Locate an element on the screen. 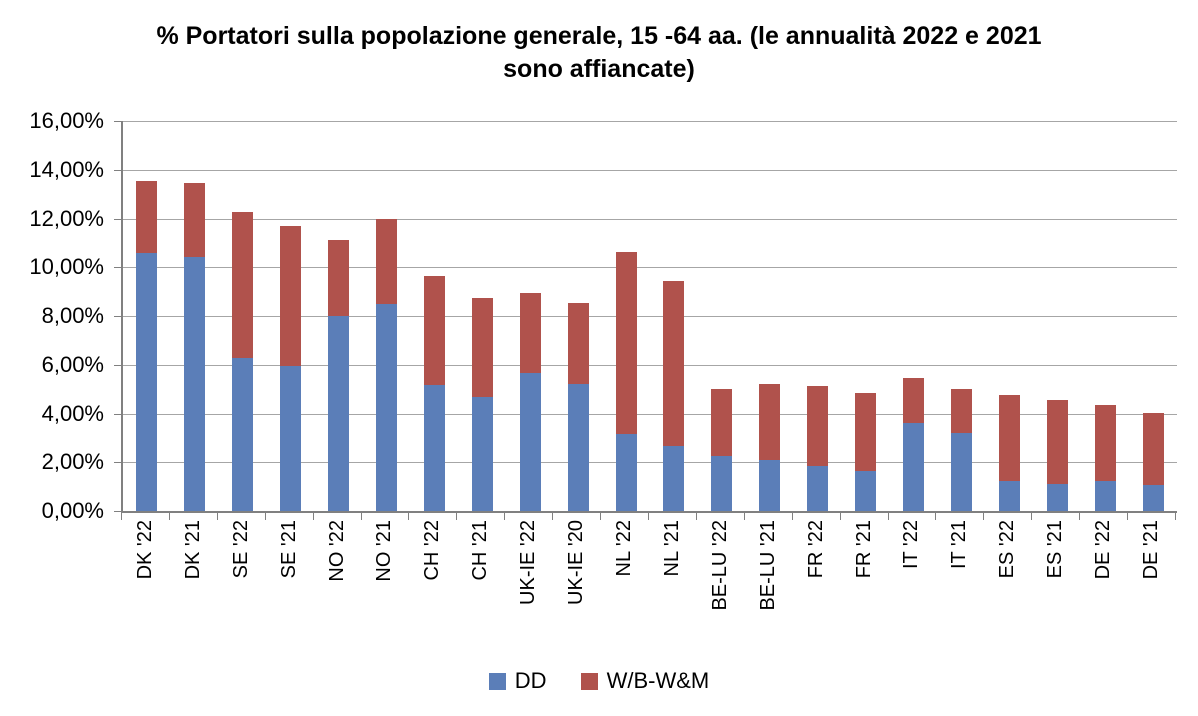  x-axis-label-text: NO '21 is located at coordinates (384, 551).